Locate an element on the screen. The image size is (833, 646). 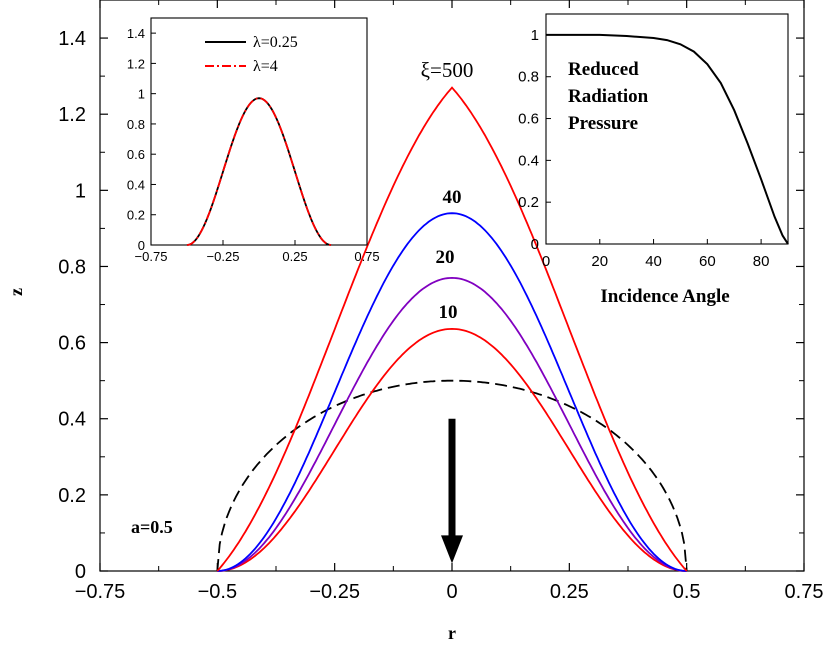
left-inset-x-tick-label: 0.75 is located at coordinates (366, 256).